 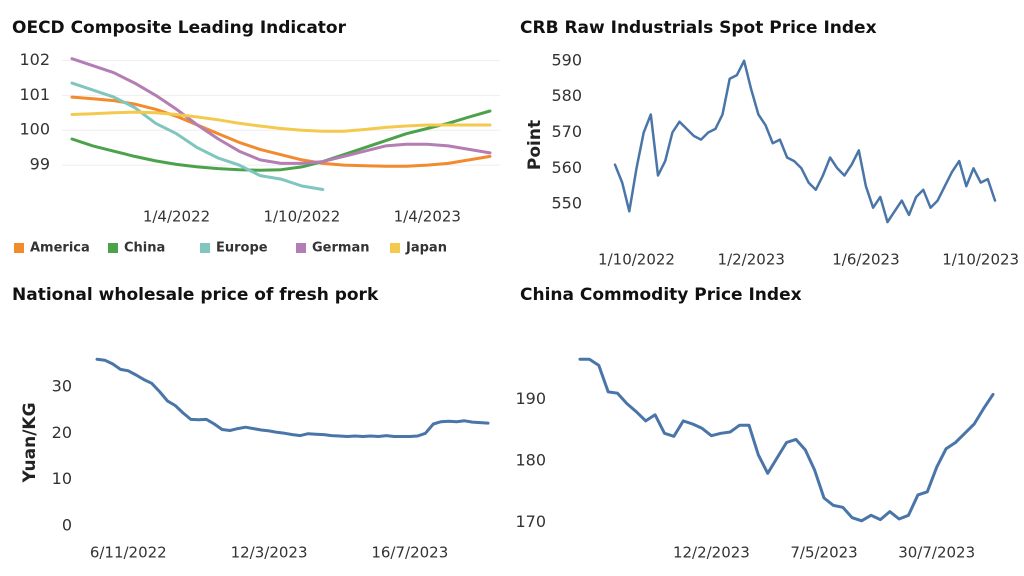 I want to click on chart-title: National wholesale price of fresh pork, so click(x=195, y=295).